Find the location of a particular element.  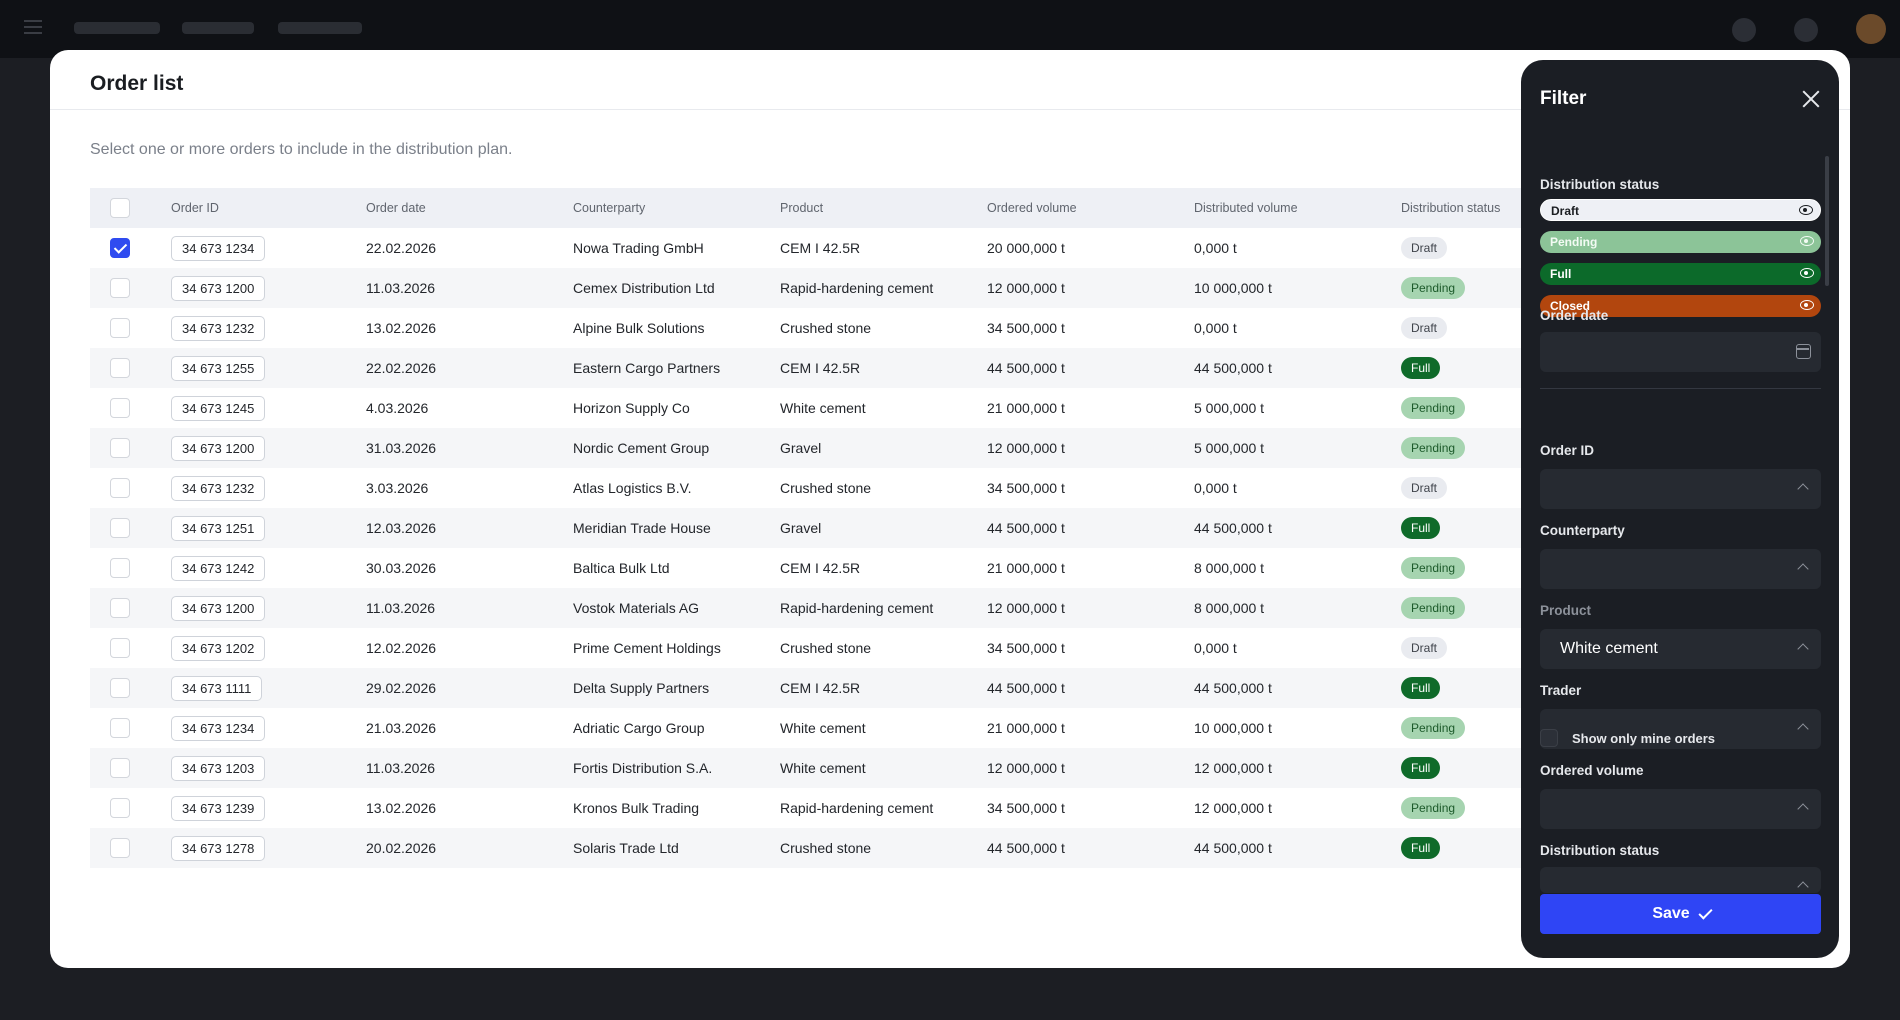

status-toggle-draft: Draft is located at coordinates (1680, 210).